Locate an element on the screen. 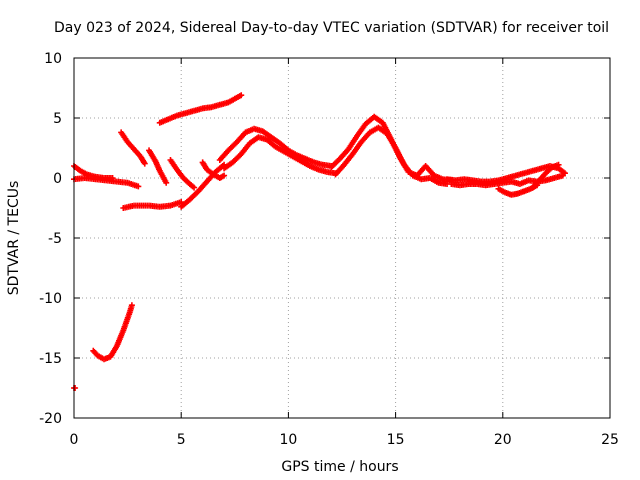 The height and width of the screenshot is (480, 640). x-tick-label: 0 is located at coordinates (74, 440).